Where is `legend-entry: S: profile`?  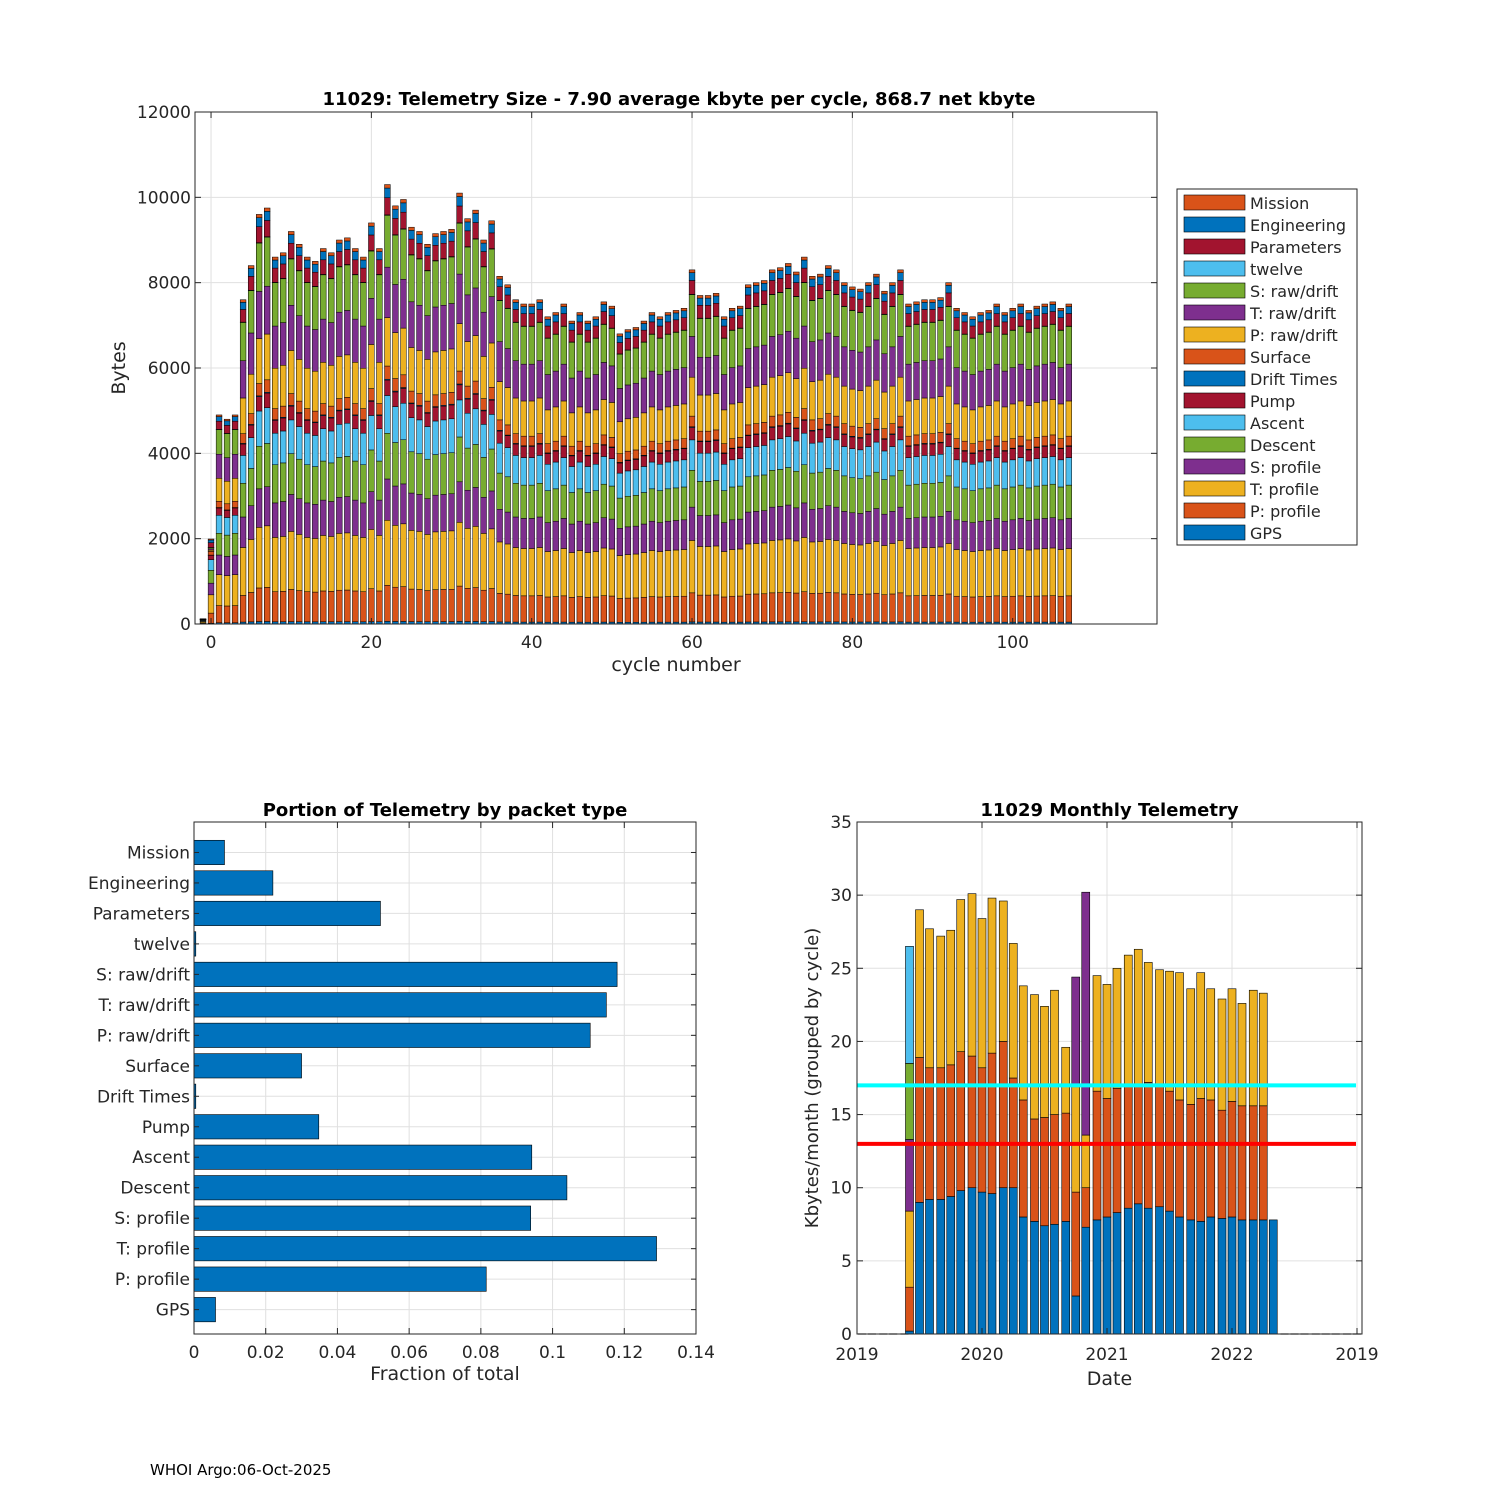
legend-entry: S: profile is located at coordinates (1285, 467).